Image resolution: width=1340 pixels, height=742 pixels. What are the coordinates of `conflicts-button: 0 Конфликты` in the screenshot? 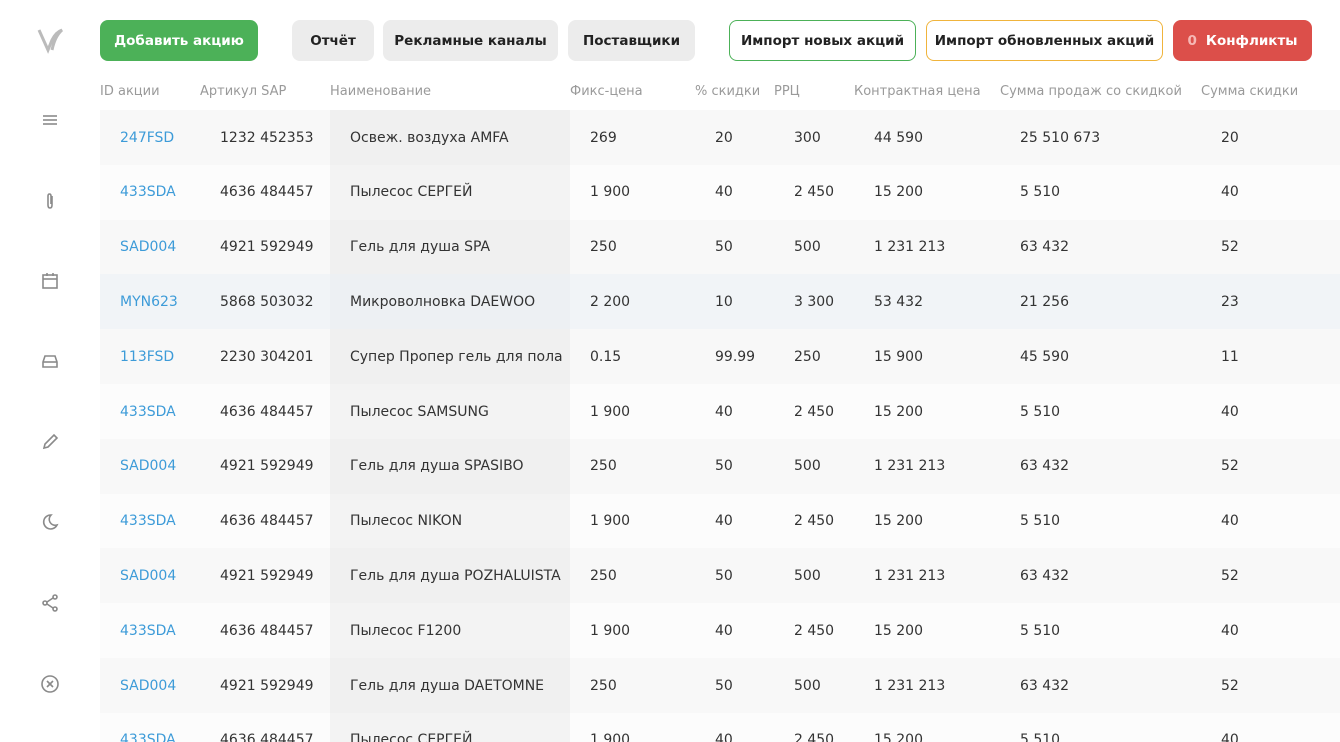 It's located at (1242, 40).